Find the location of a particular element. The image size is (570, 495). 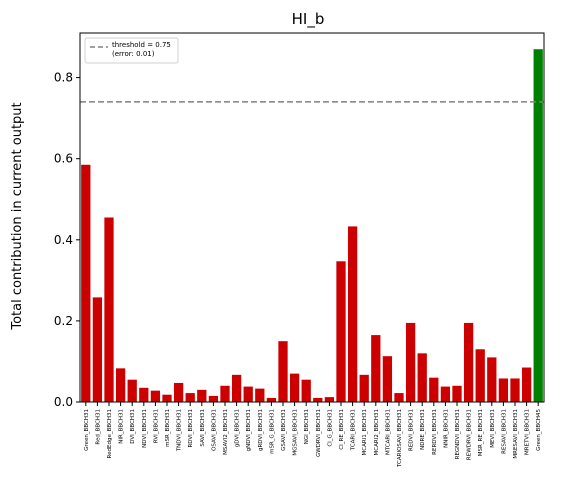

bar-gRDVI_BBCH31 is located at coordinates (260, 395).